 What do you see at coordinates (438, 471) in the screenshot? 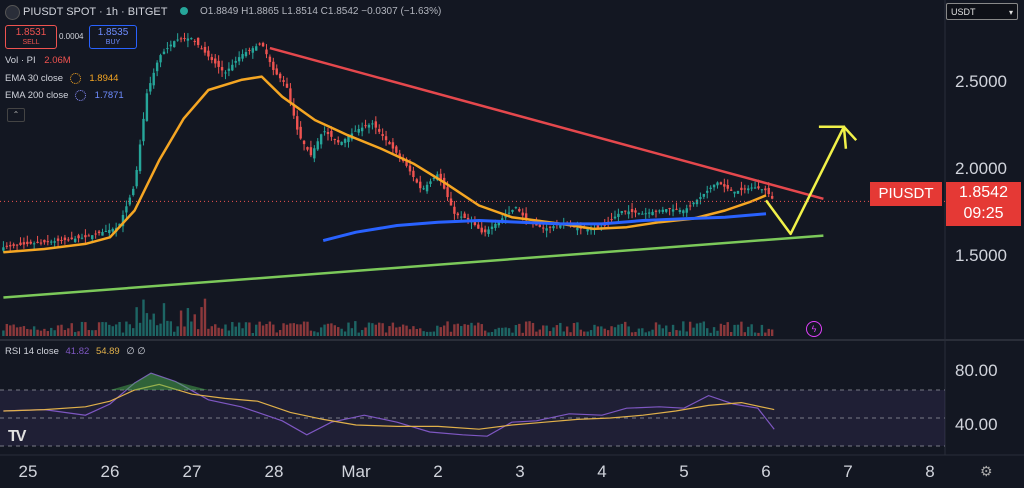
I see `time-axis-label: 2` at bounding box center [438, 471].